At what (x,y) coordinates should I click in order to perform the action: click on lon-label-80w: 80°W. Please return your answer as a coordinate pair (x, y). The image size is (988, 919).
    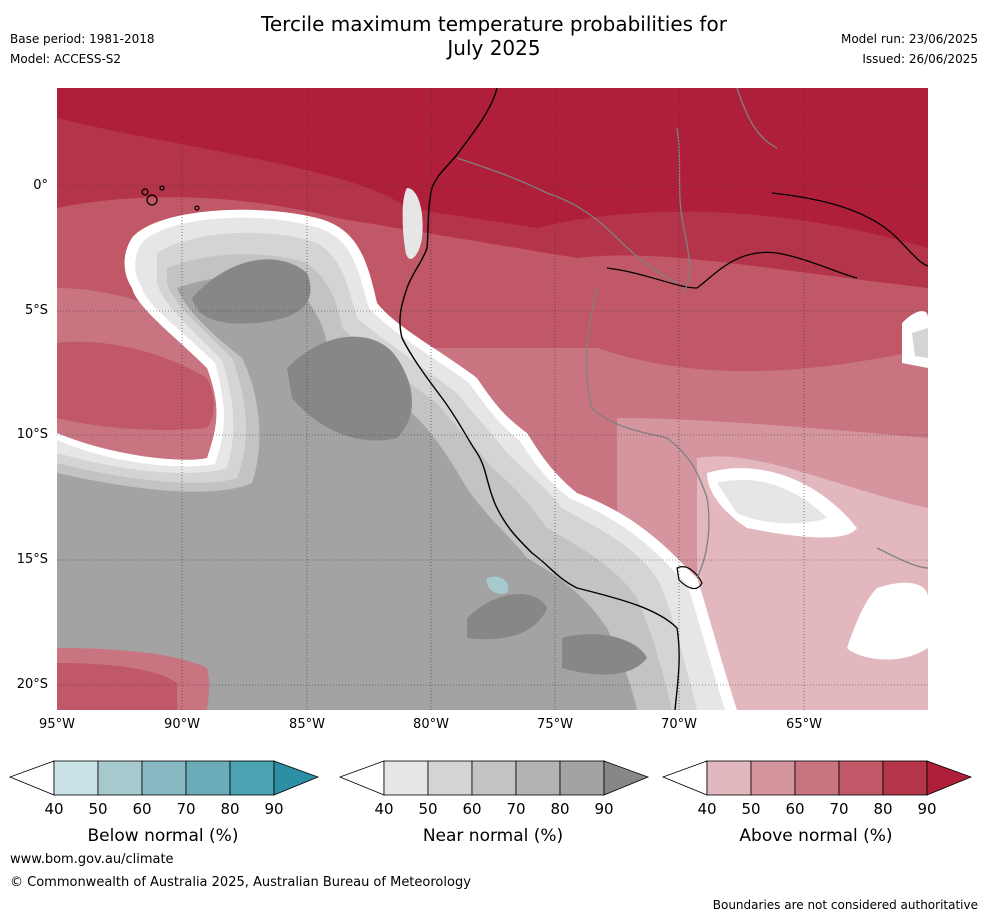
    Looking at the image, I should click on (431, 724).